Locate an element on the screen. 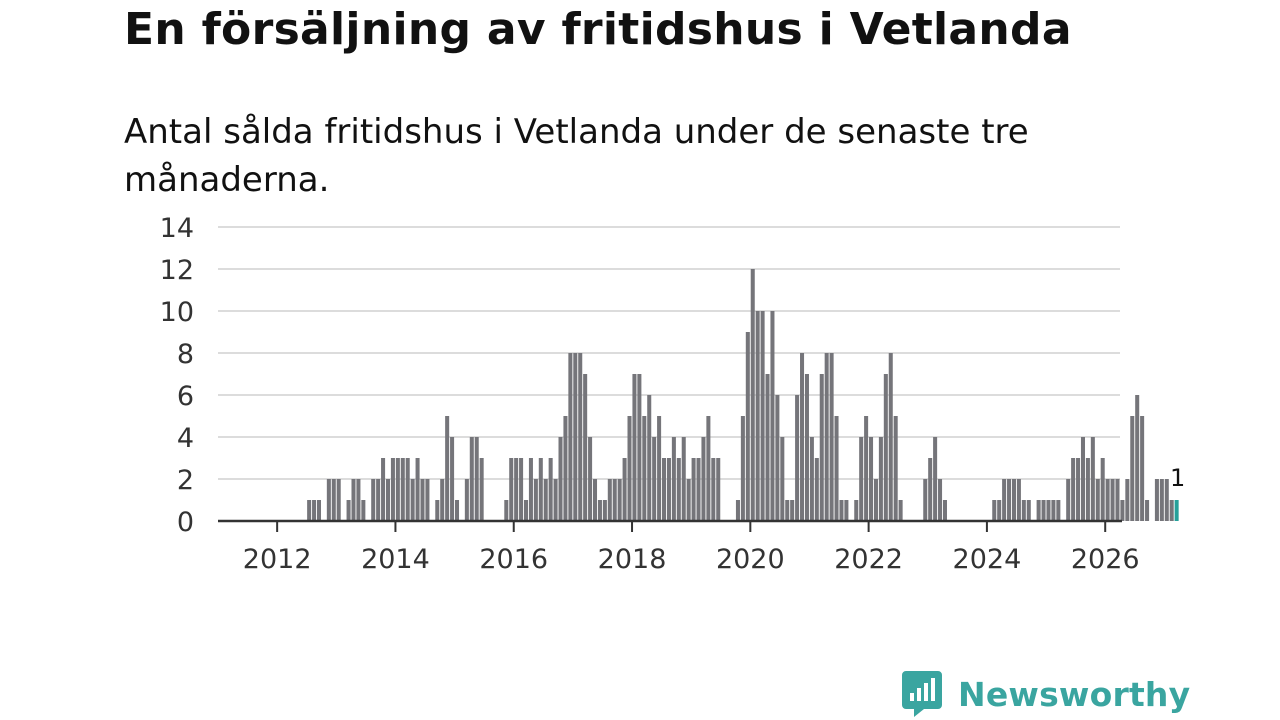 The width and height of the screenshot is (1280, 720). bar-highlight is located at coordinates (1176, 510).